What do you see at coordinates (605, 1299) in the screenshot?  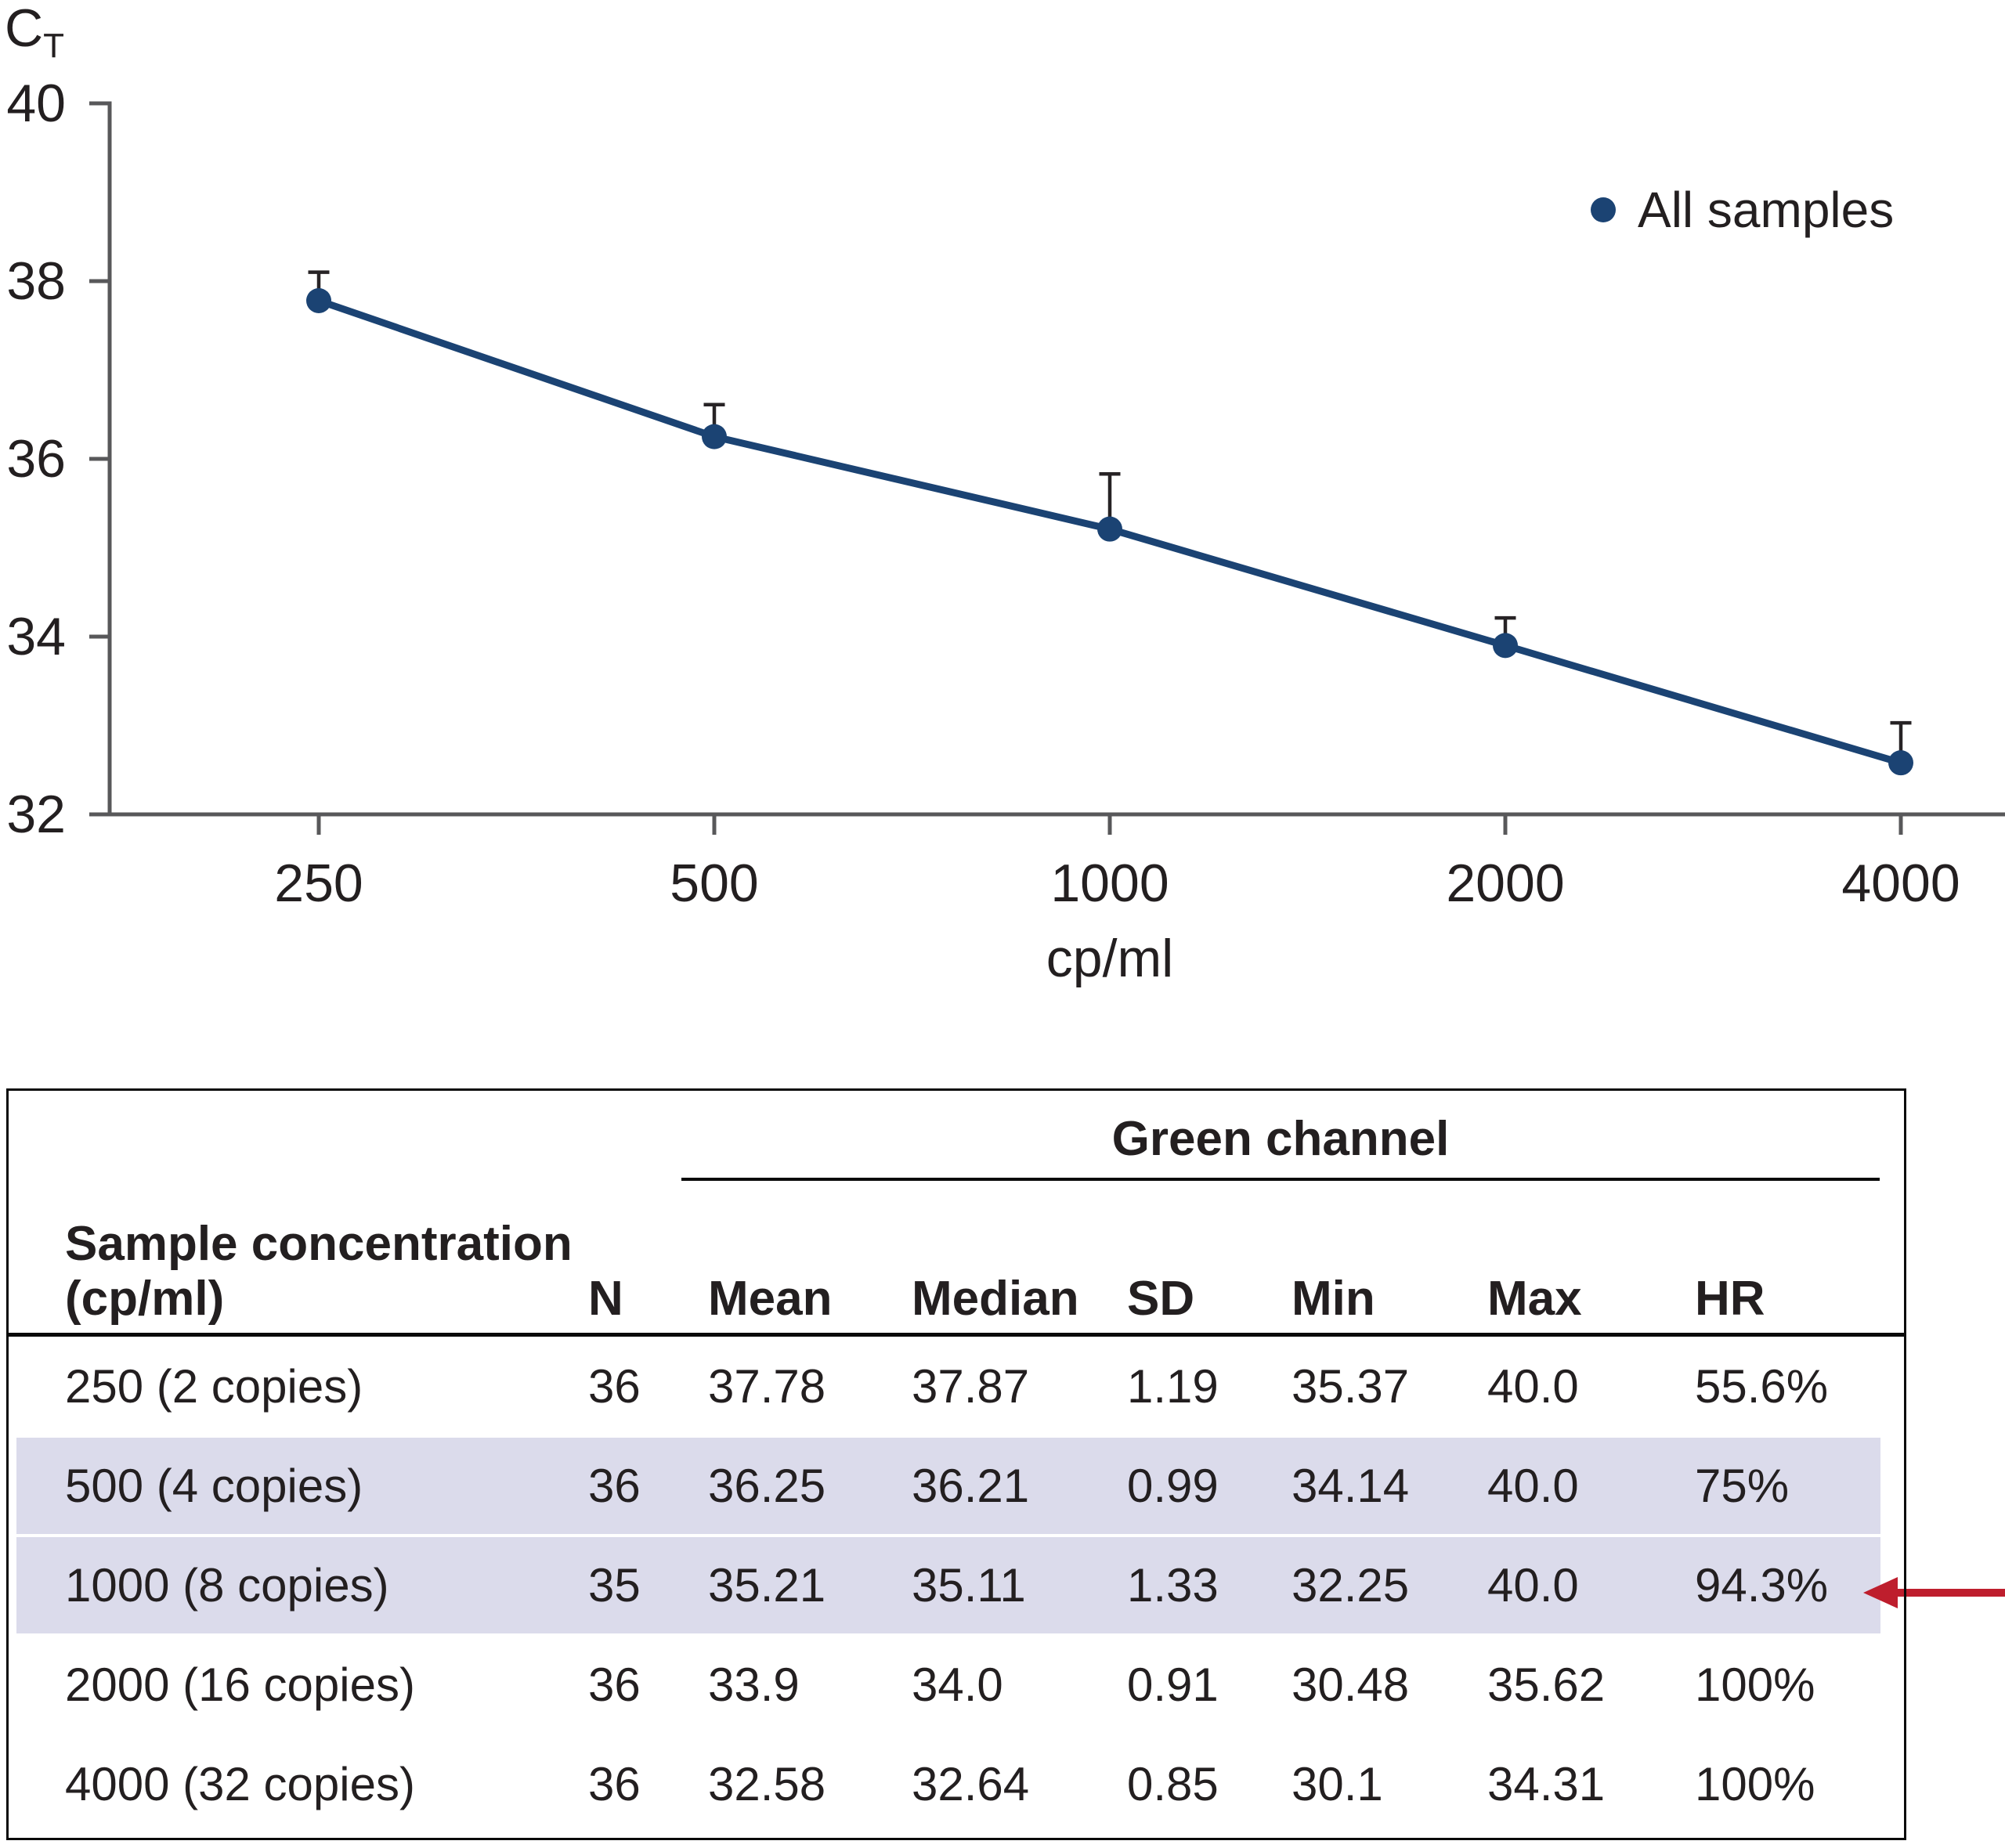 I see `column-header-n: N` at bounding box center [605, 1299].